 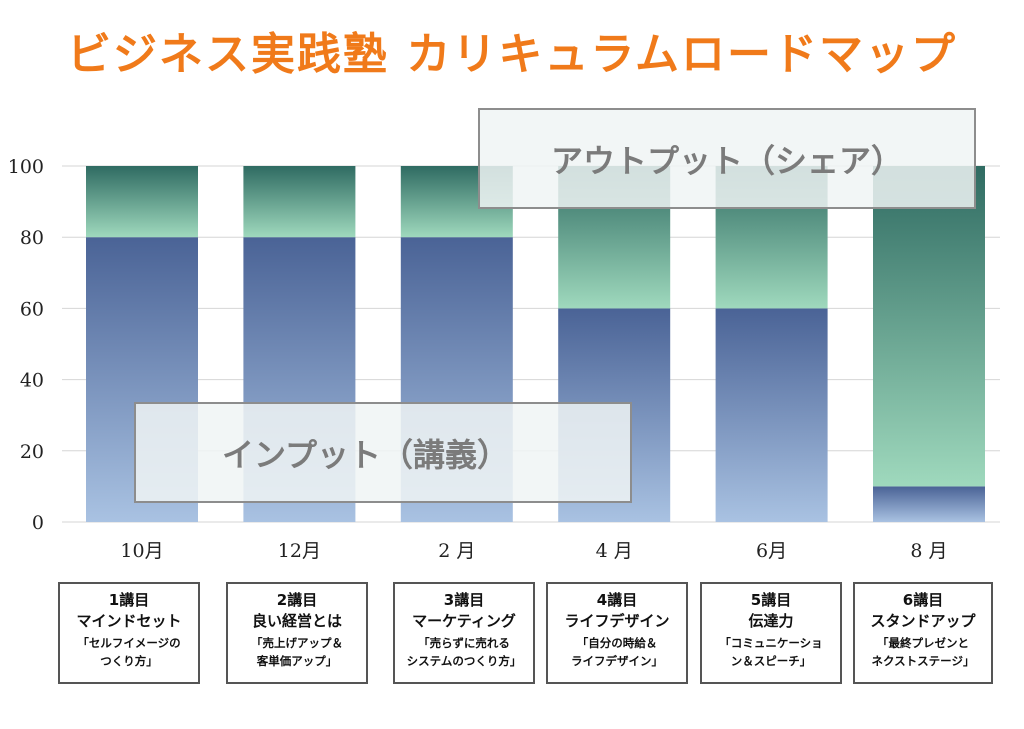 What do you see at coordinates (617, 600) in the screenshot?
I see `lesson-number: 4講目` at bounding box center [617, 600].